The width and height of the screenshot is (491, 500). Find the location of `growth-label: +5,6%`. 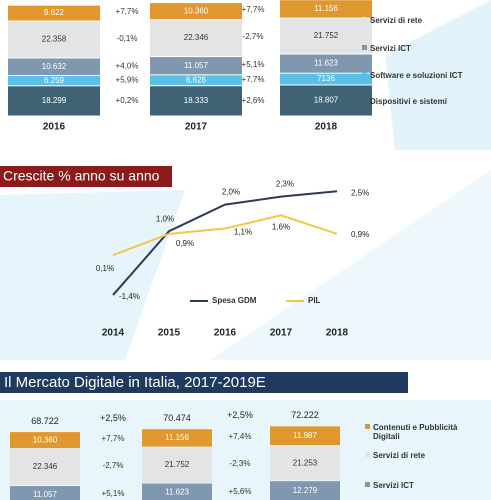

growth-label: +5,6% is located at coordinates (240, 491).